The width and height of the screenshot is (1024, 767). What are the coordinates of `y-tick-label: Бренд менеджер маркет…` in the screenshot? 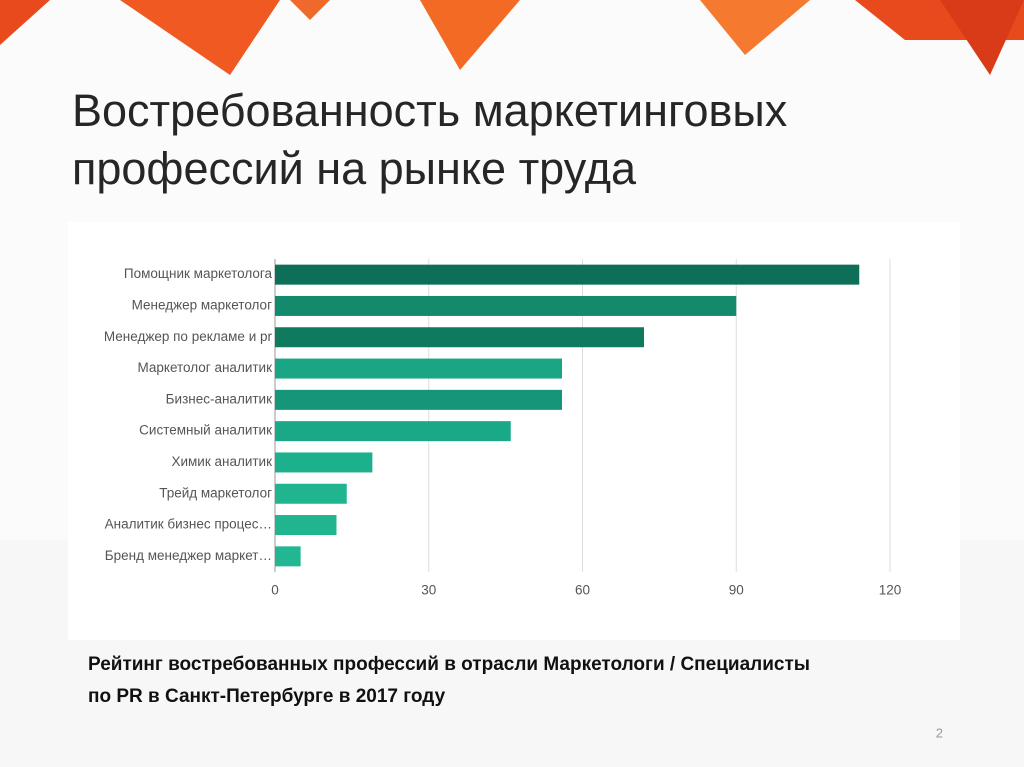 It's located at (188, 555).